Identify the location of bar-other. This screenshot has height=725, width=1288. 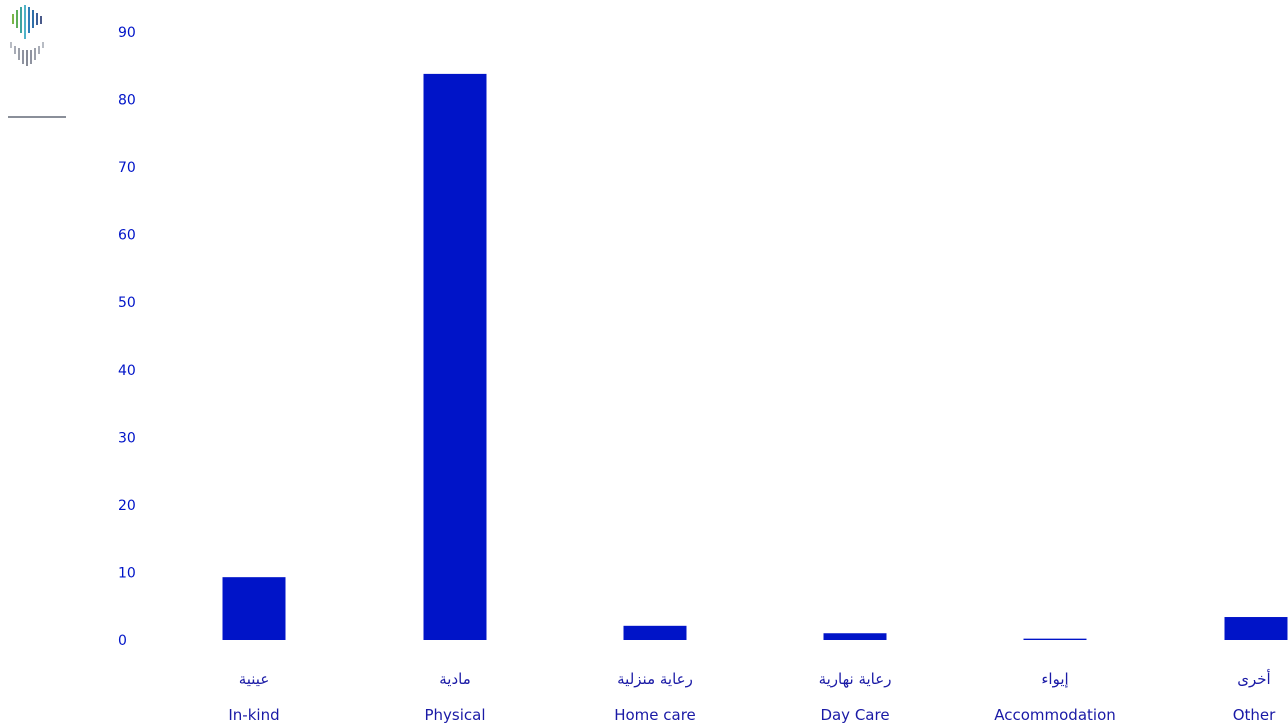
(1256, 628).